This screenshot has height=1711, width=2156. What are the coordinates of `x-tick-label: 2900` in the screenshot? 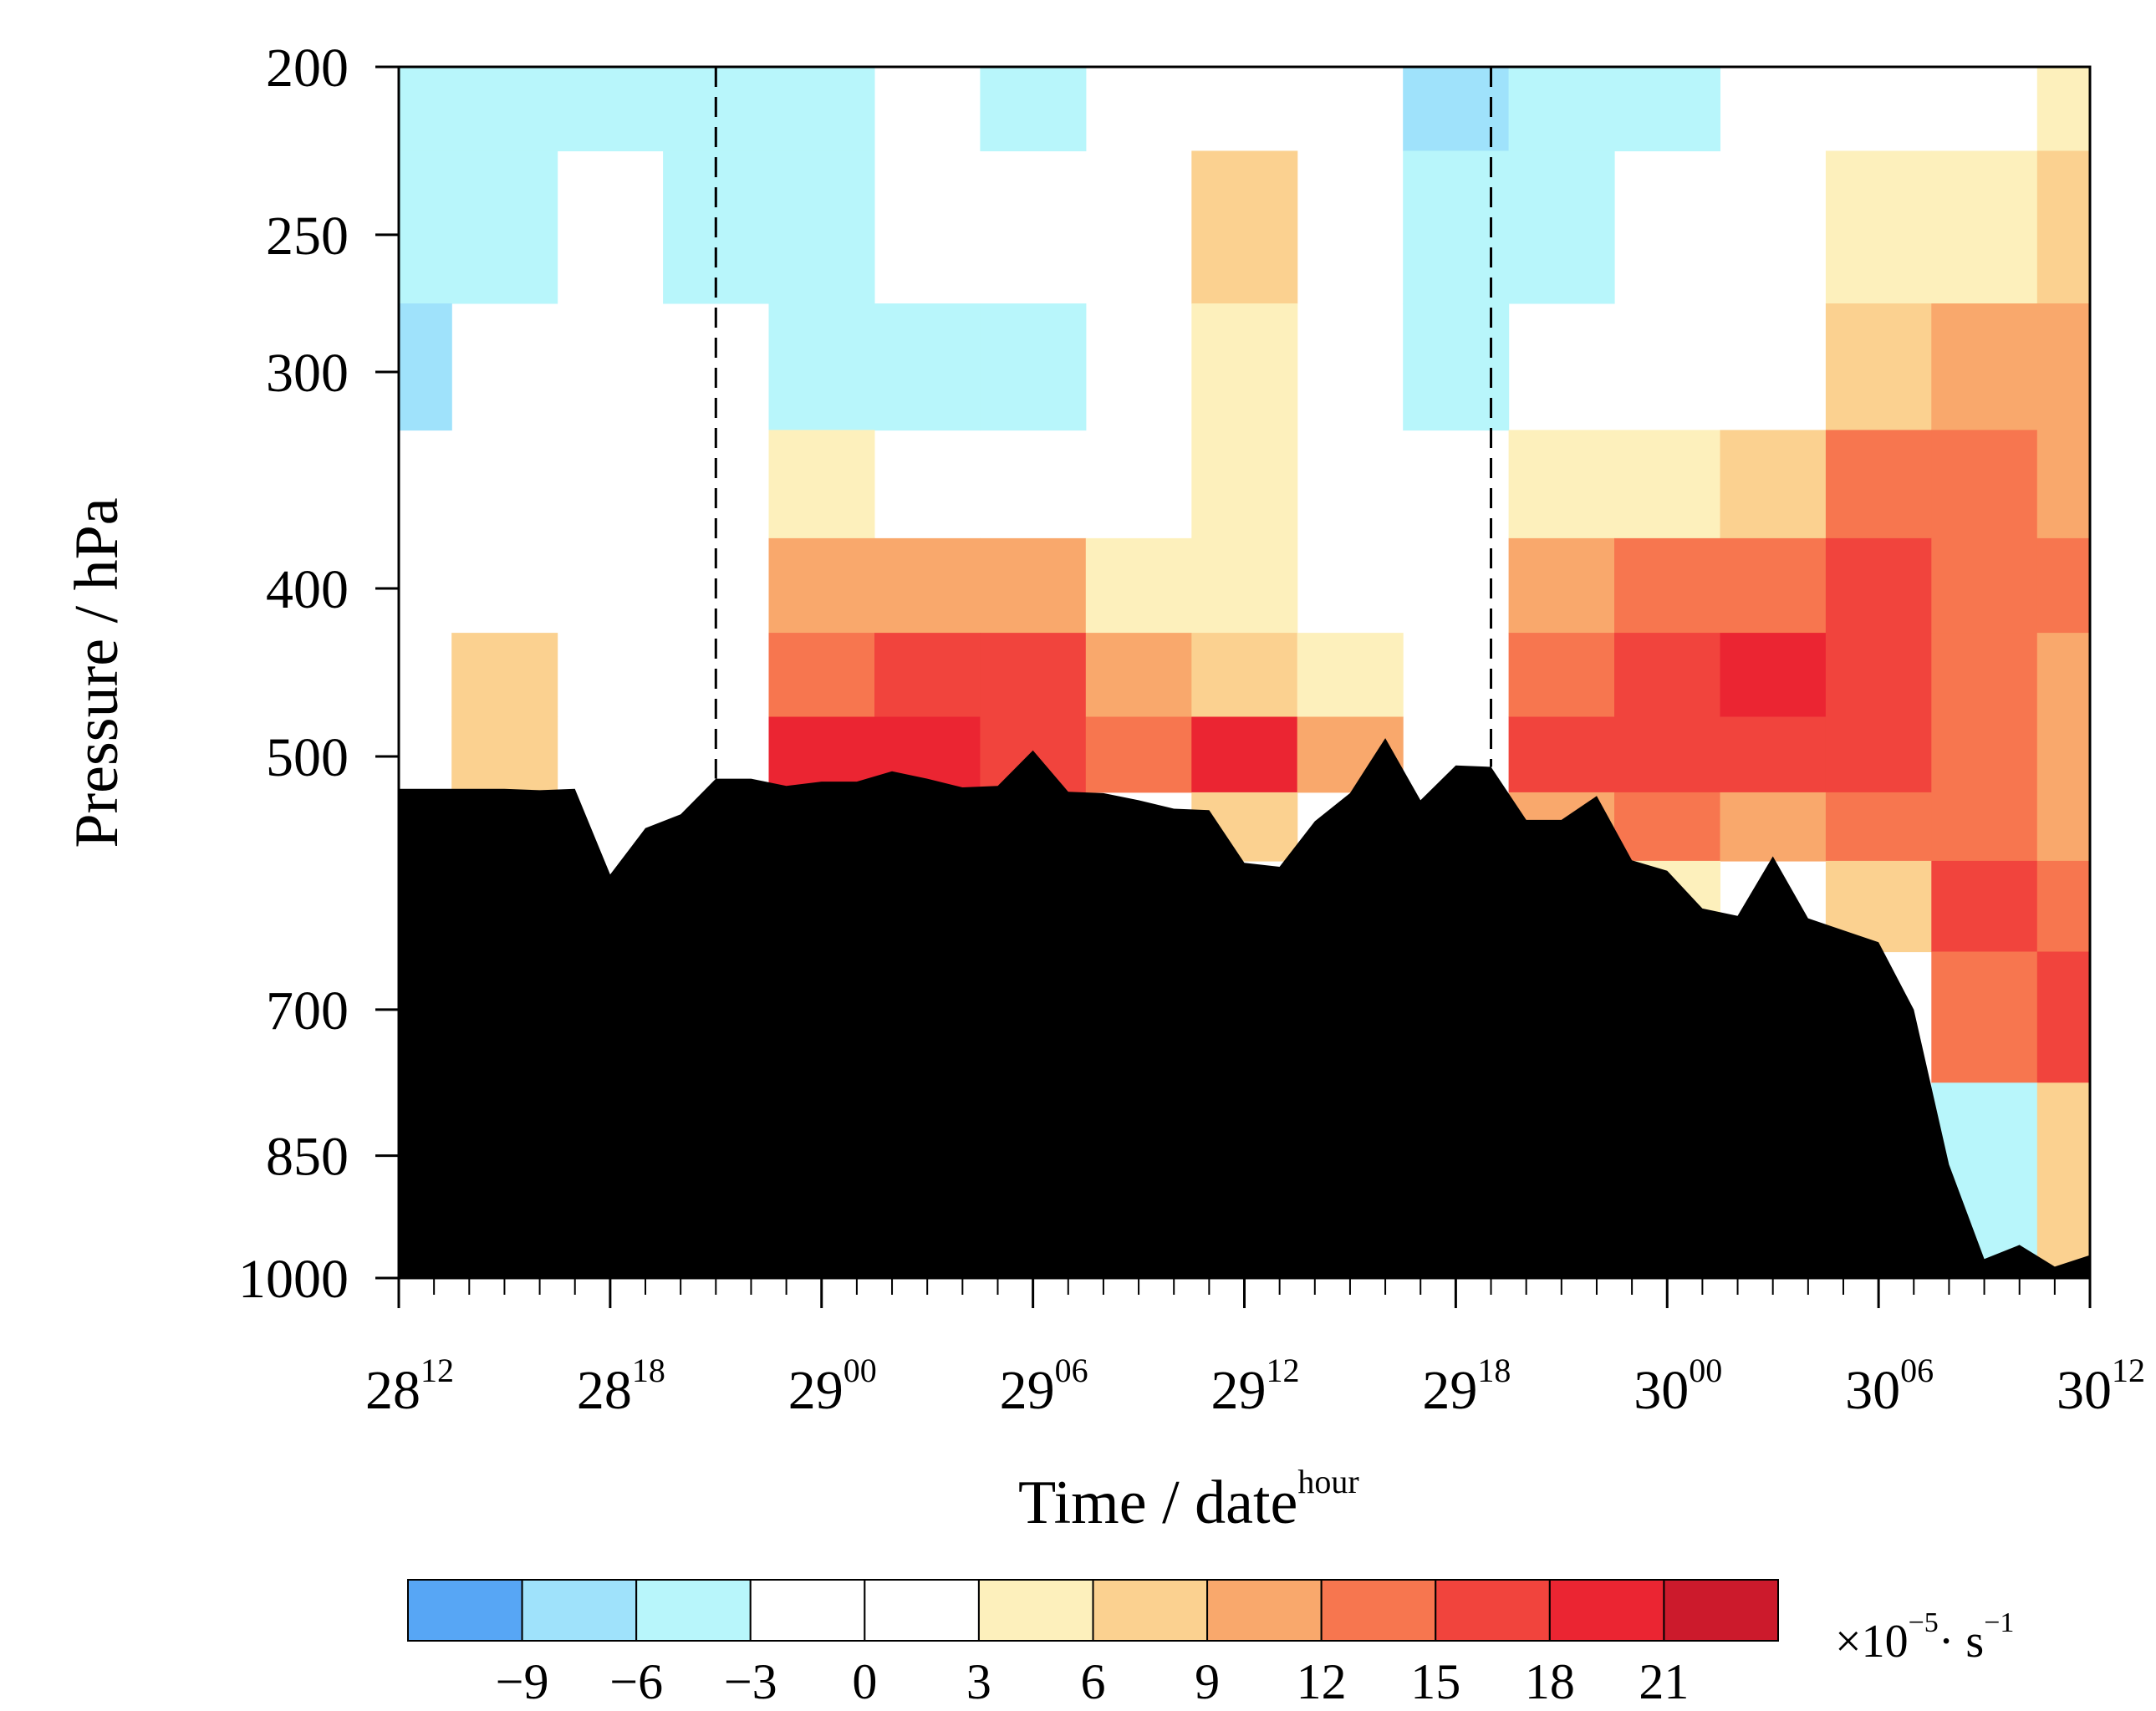 It's located at (832, 1386).